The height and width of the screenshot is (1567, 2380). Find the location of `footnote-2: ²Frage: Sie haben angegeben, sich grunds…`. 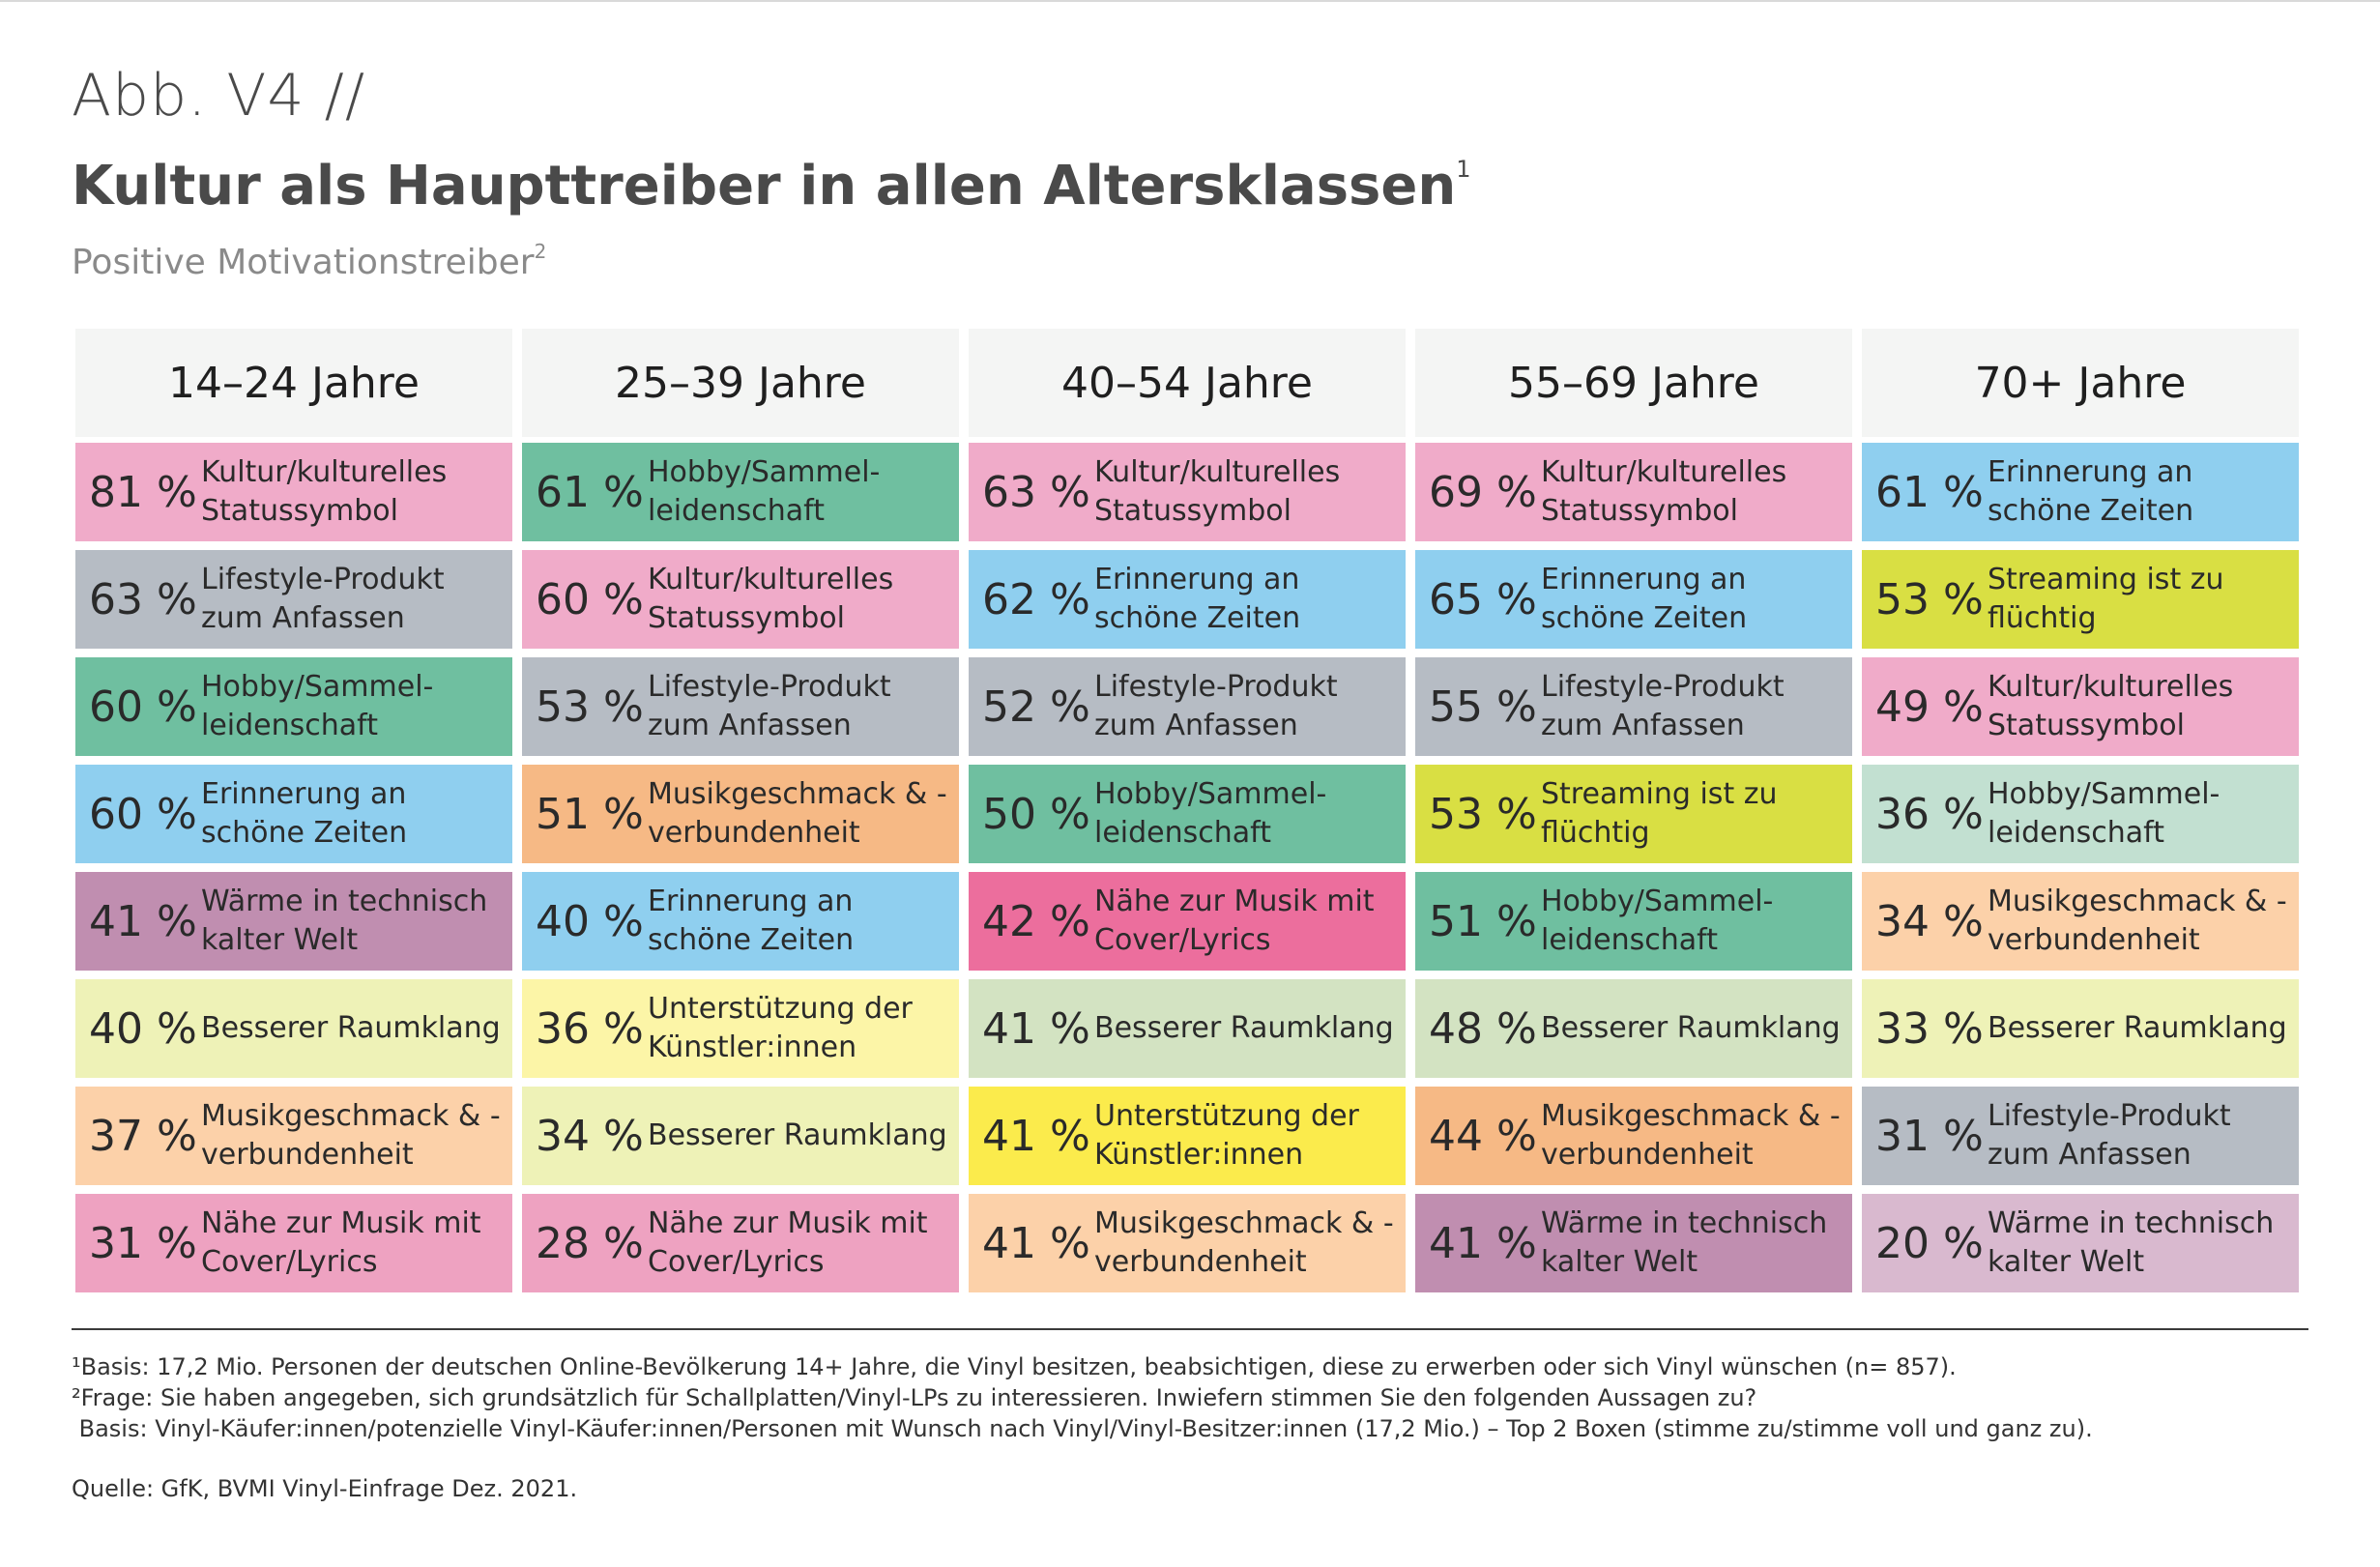

footnote-2: ²Frage: Sie haben angegeben, sich grunds… is located at coordinates (915, 1397).